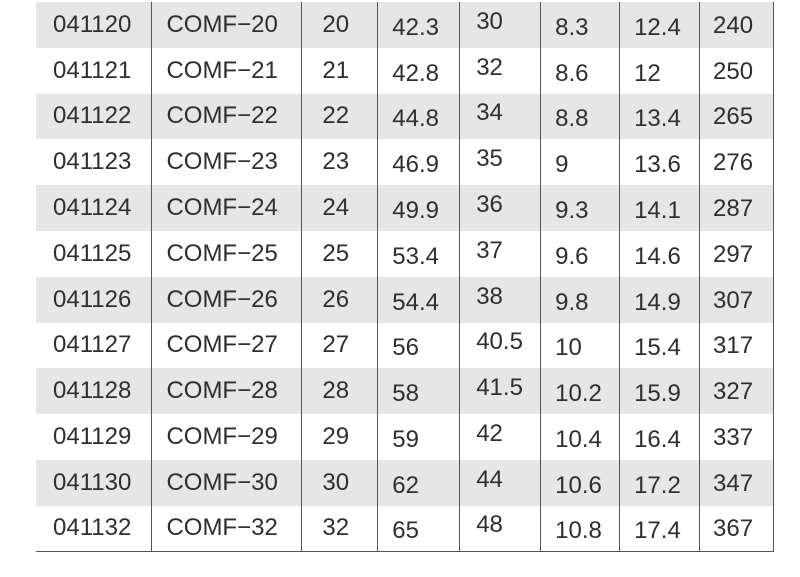  Describe the element at coordinates (660, 162) in the screenshot. I see `cell-col-7: 13.6` at that location.